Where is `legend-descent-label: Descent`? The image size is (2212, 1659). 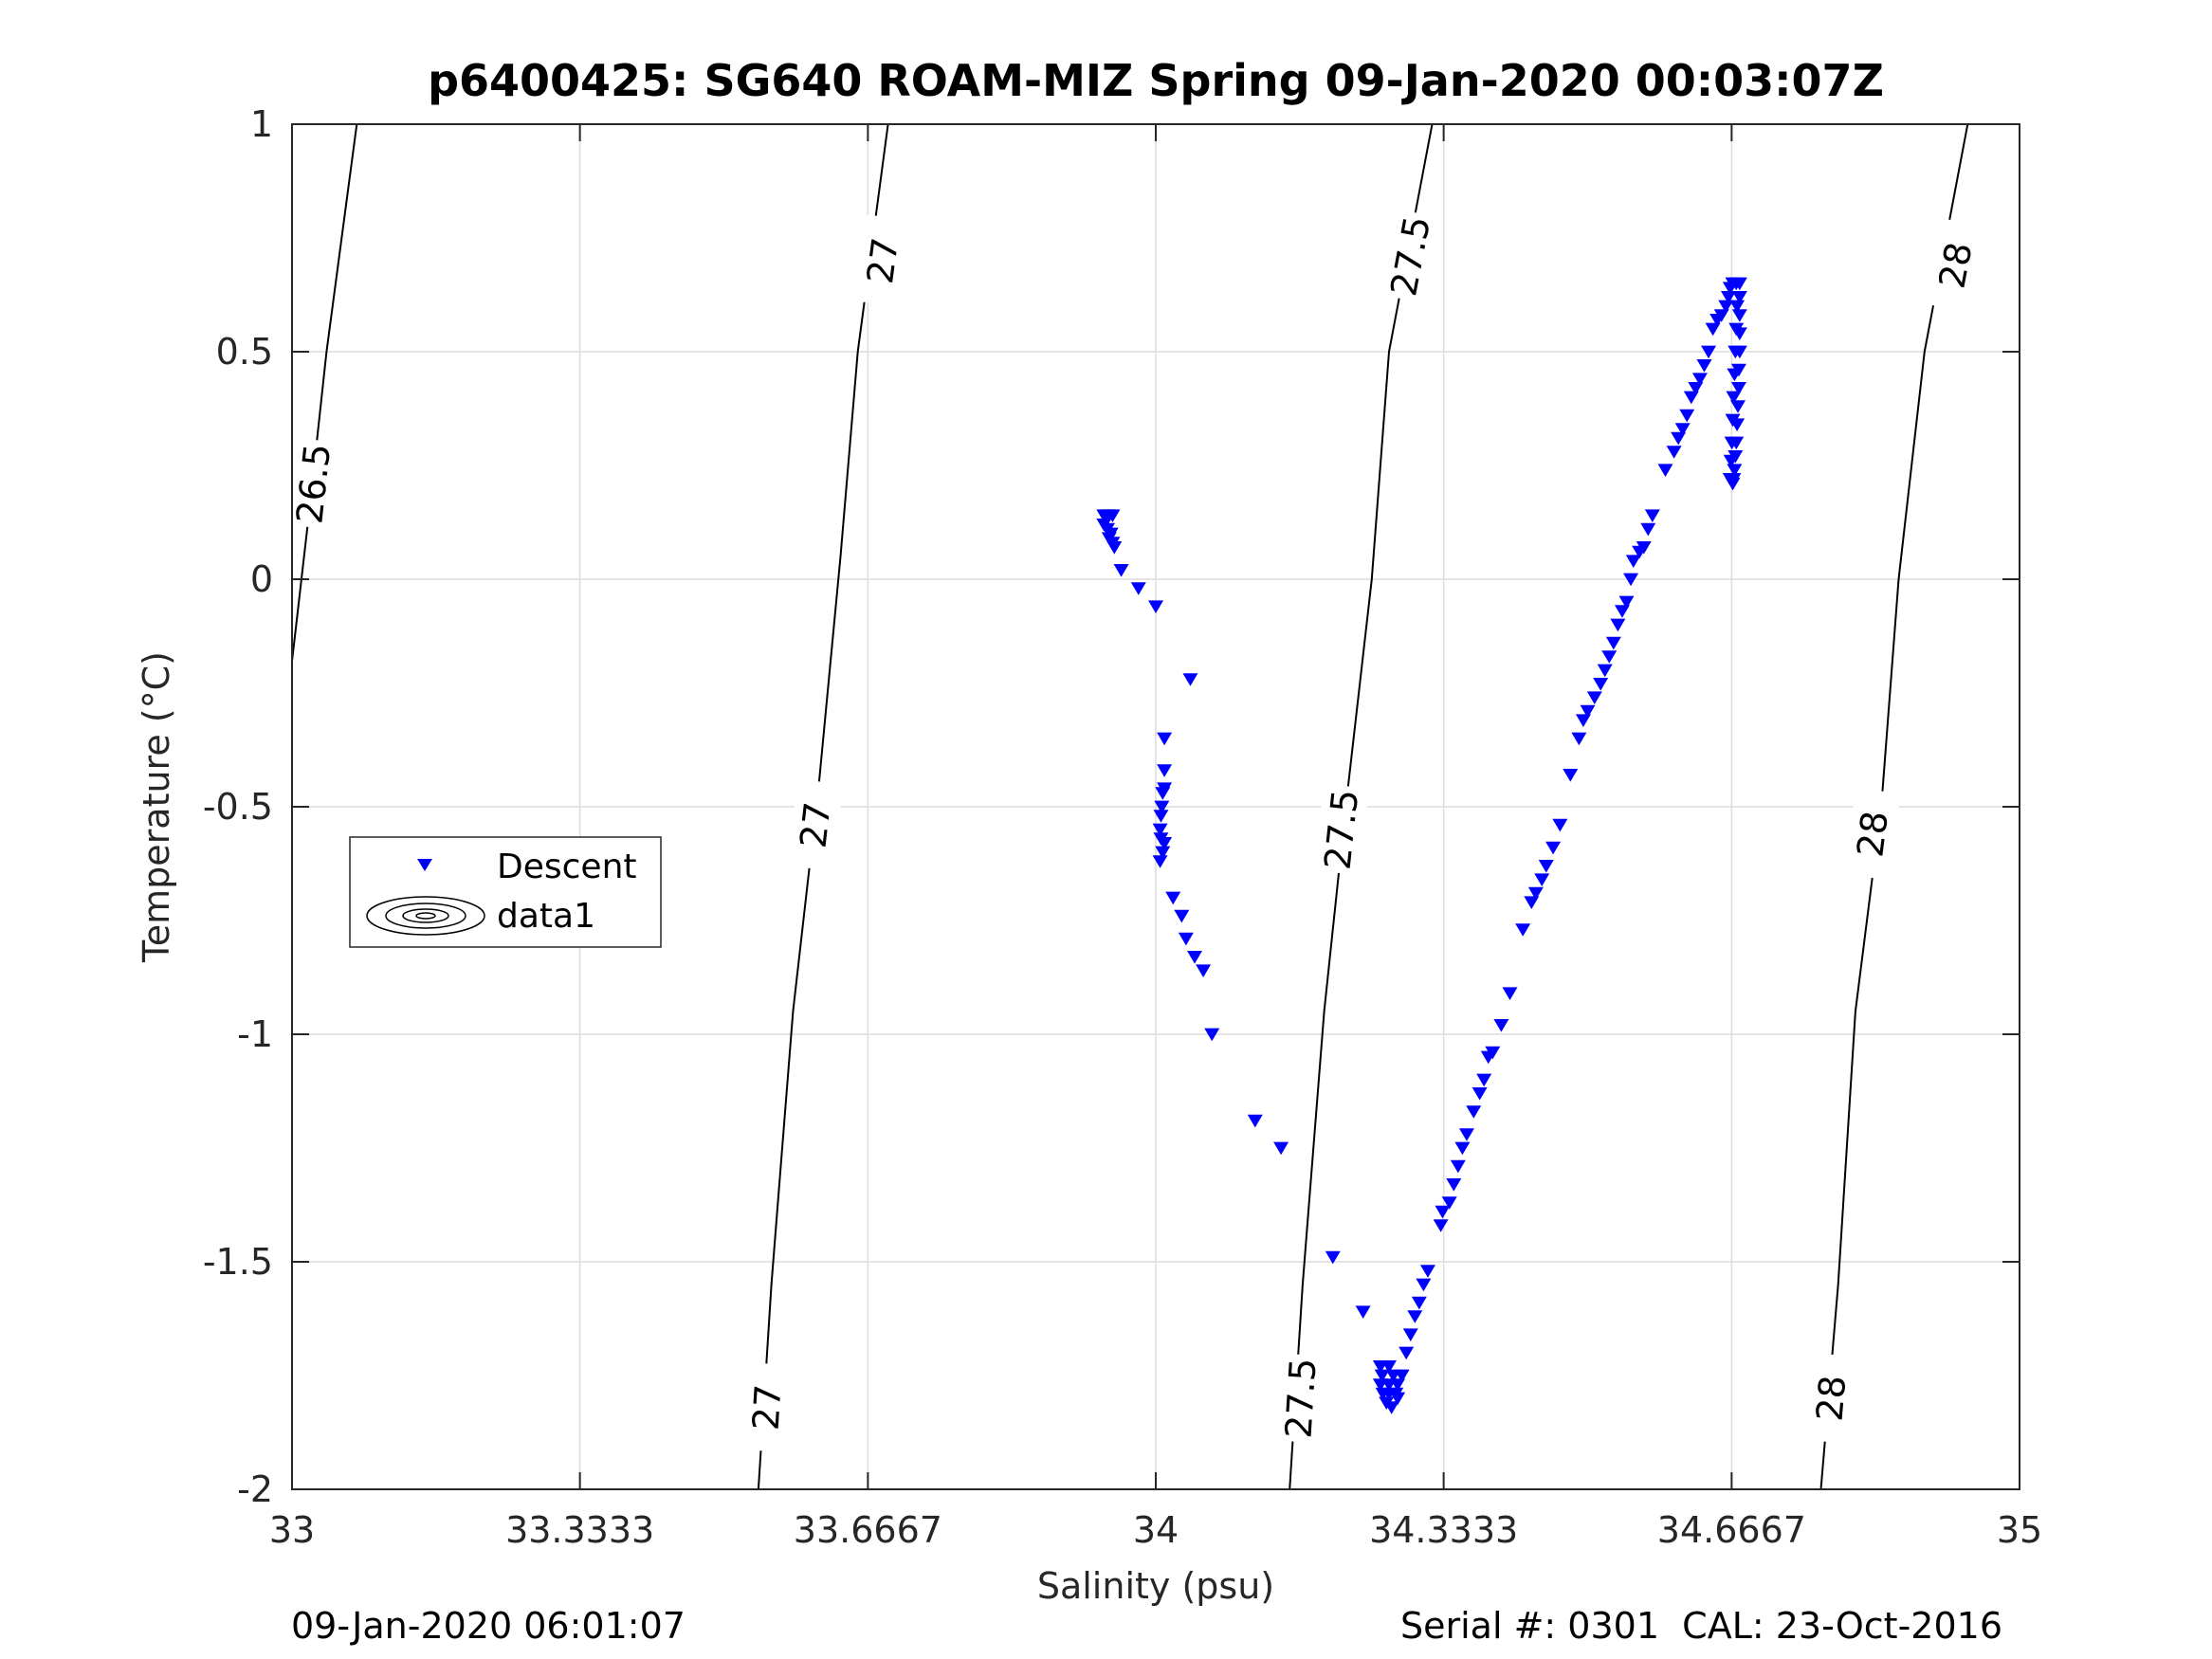
legend-descent-label: Descent is located at coordinates (567, 867).